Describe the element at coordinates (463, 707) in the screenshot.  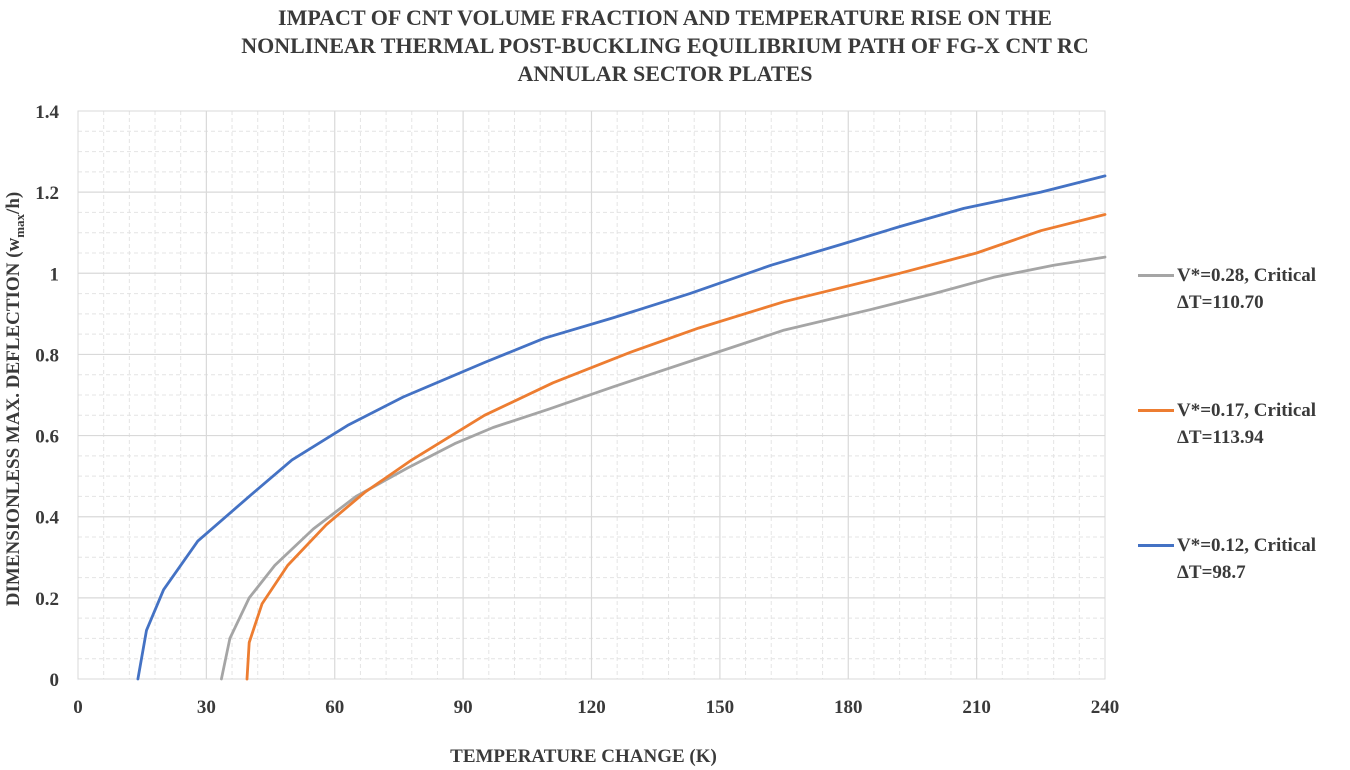
I see `x-tick-label-3: 90` at that location.